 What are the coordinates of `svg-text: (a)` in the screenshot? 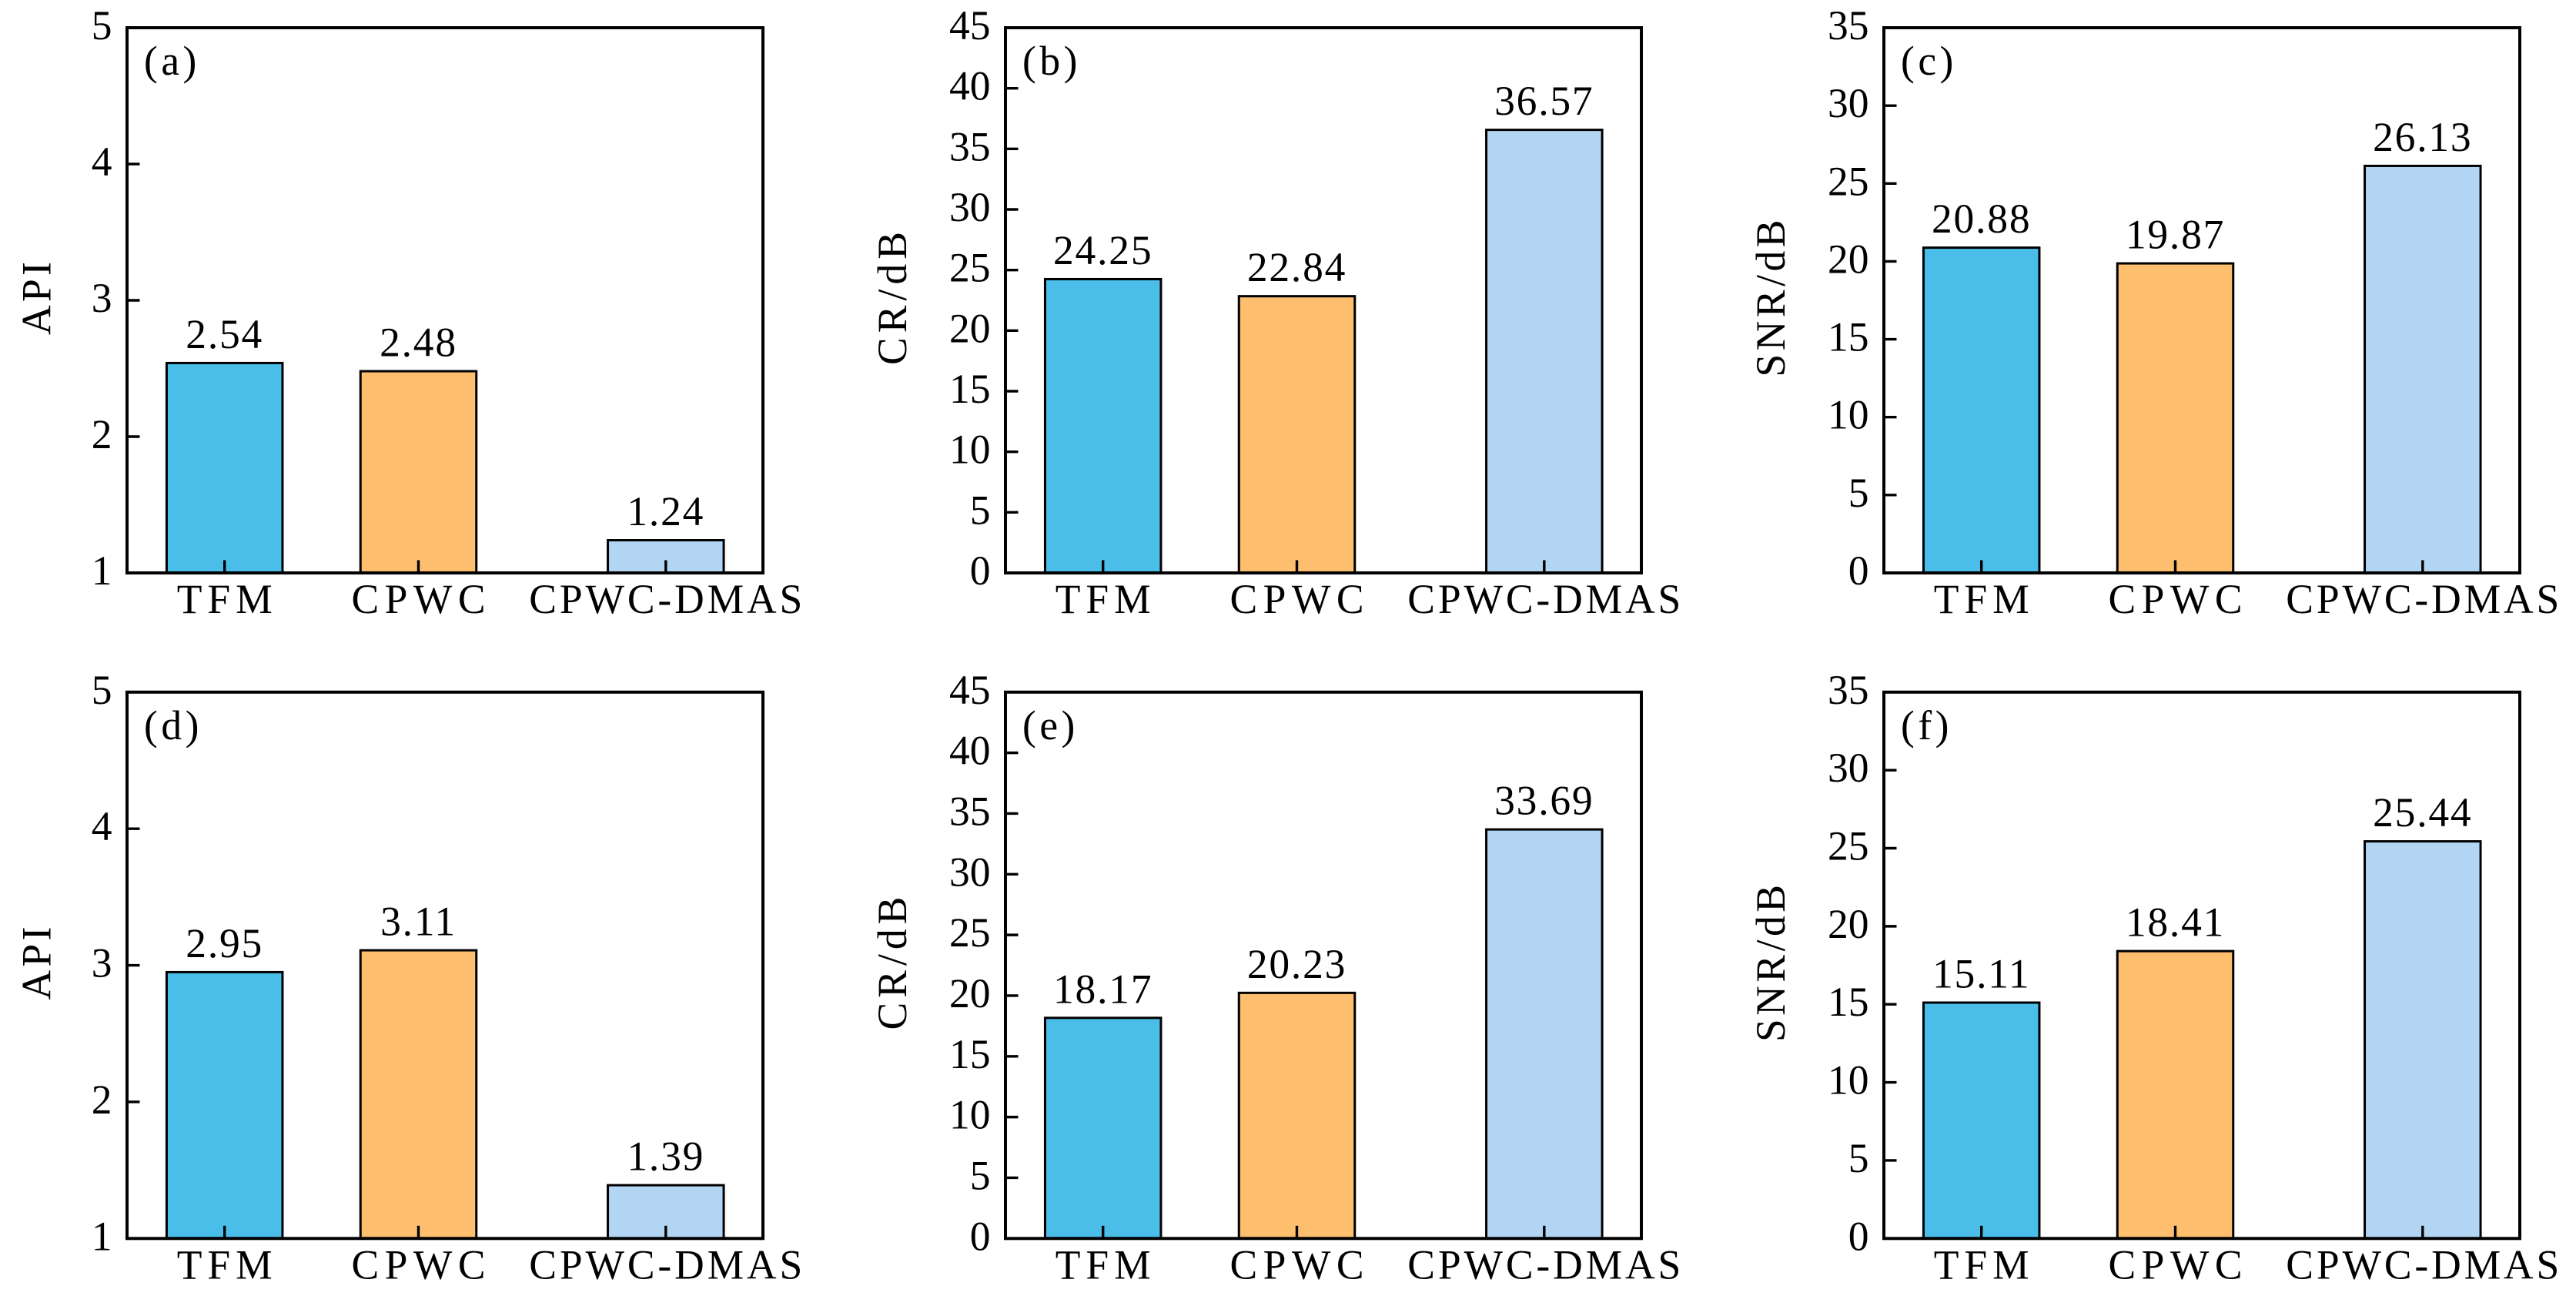 It's located at (172, 61).